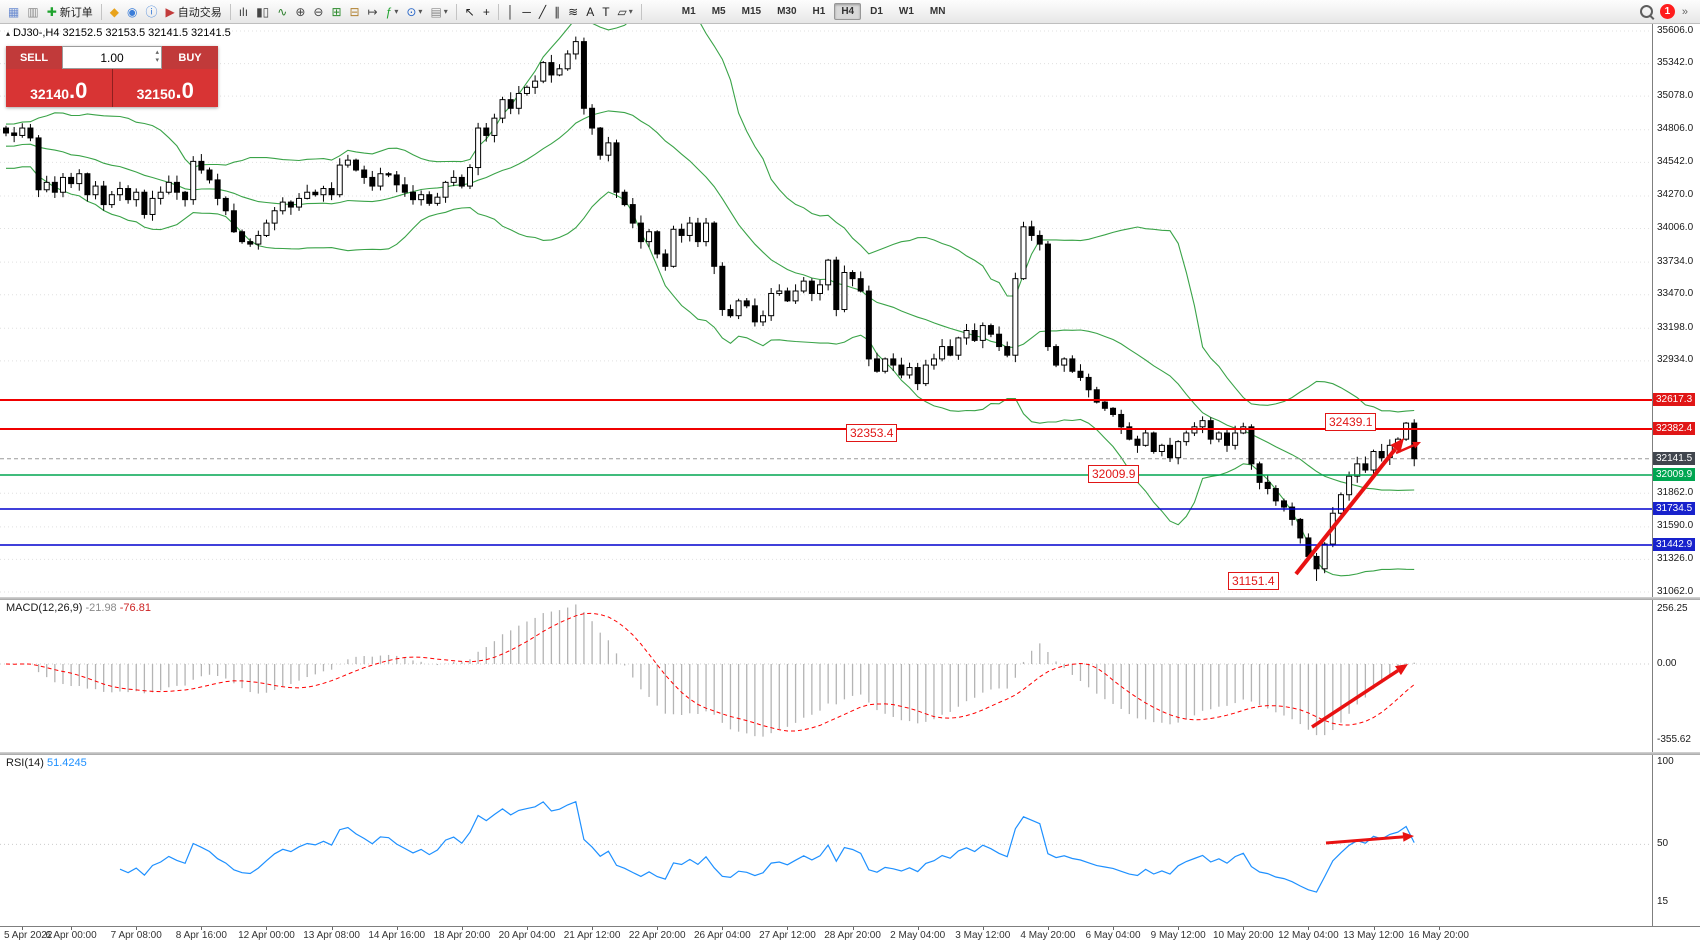 Image resolution: width=1700 pixels, height=941 pixels. I want to click on periods-button-glyph: ⊙, so click(411, 11).